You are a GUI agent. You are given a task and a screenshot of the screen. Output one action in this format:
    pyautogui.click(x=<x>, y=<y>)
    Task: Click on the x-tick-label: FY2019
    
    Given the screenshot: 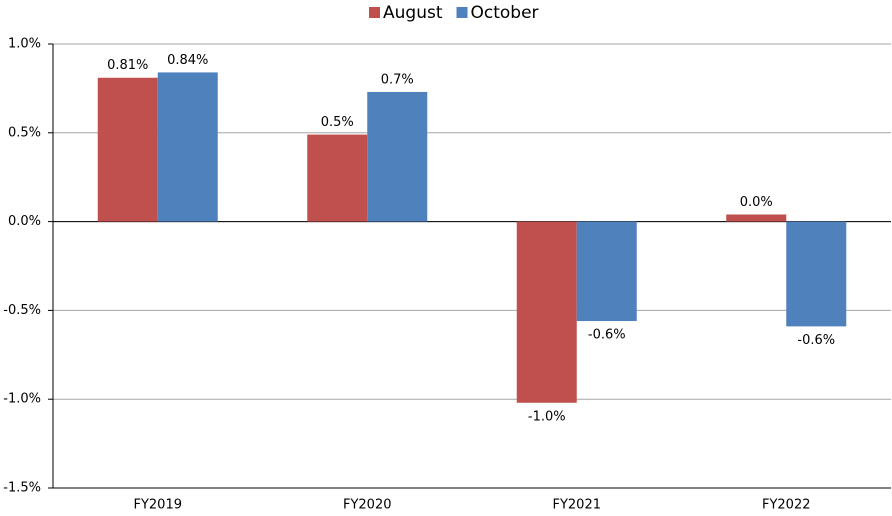 What is the action you would take?
    pyautogui.click(x=157, y=505)
    